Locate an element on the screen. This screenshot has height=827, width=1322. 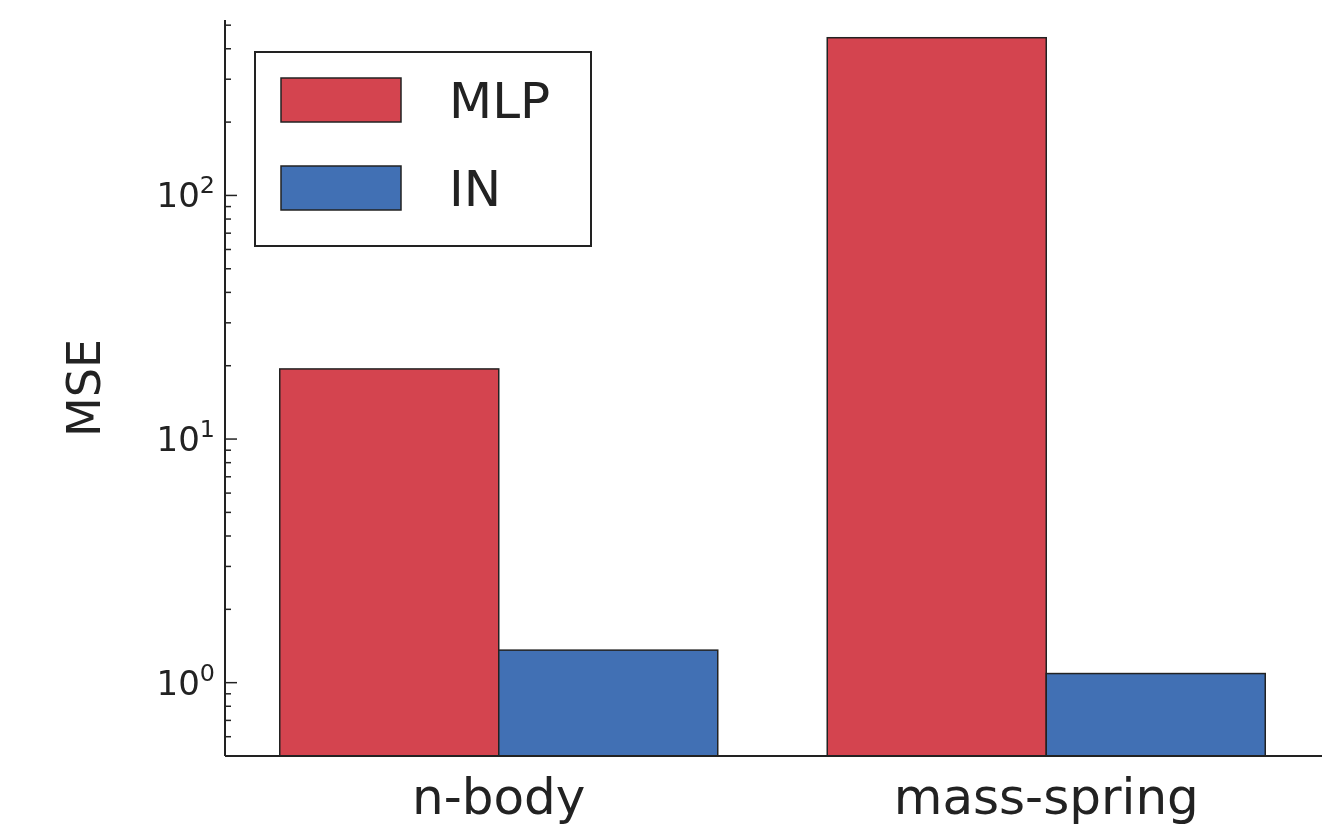
legend-label: IN is located at coordinates (475, 188).